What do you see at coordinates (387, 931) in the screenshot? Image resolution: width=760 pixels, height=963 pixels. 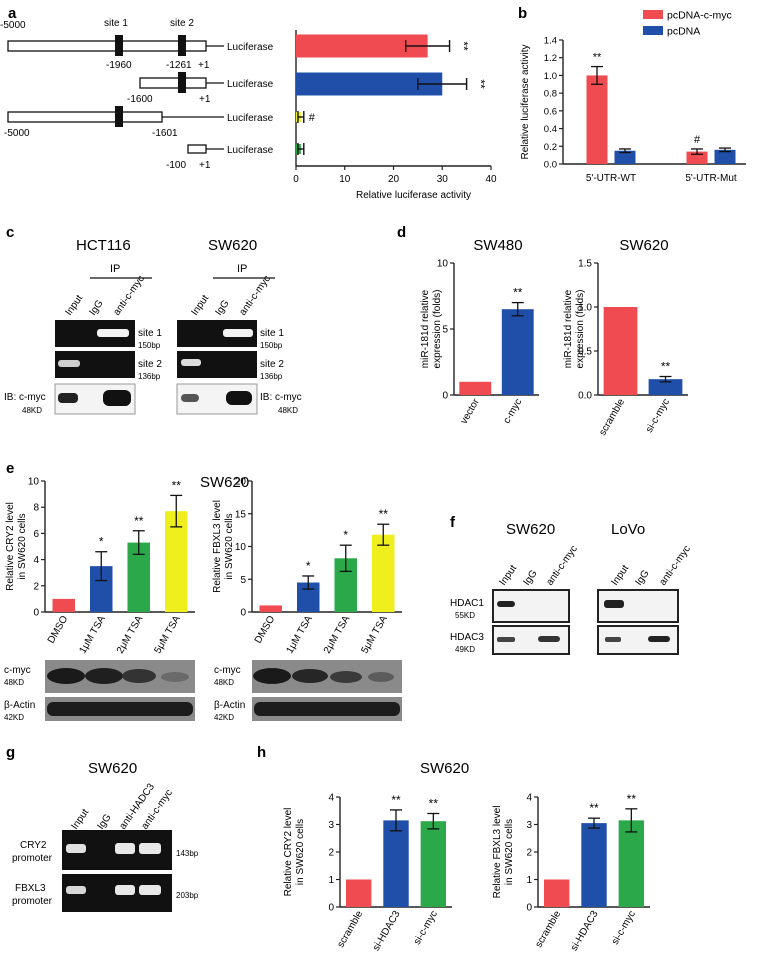 I see `h-cry2-category-label: si-HDAC3` at bounding box center [387, 931].